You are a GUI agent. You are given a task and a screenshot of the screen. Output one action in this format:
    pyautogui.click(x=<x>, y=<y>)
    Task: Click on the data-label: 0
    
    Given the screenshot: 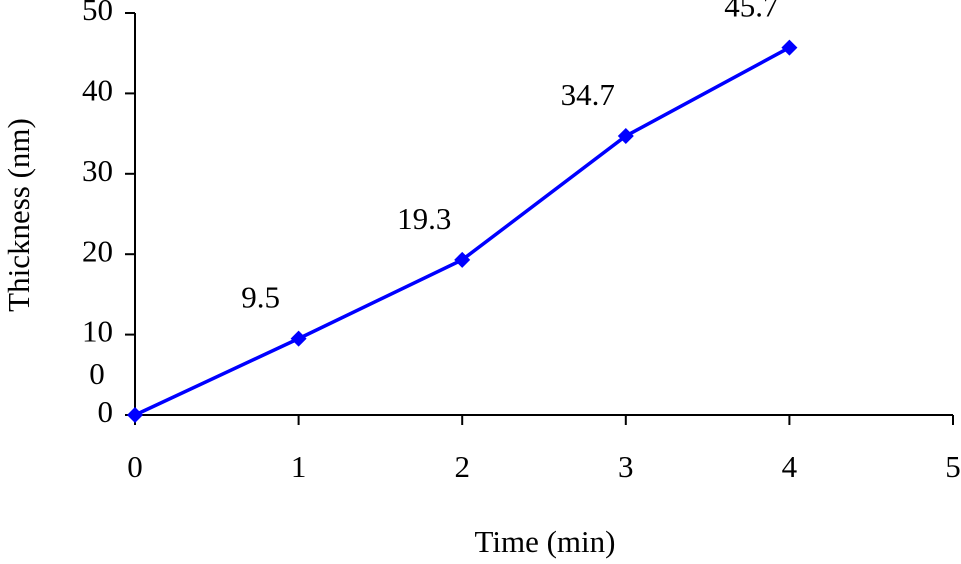 What is the action you would take?
    pyautogui.click(x=97, y=373)
    